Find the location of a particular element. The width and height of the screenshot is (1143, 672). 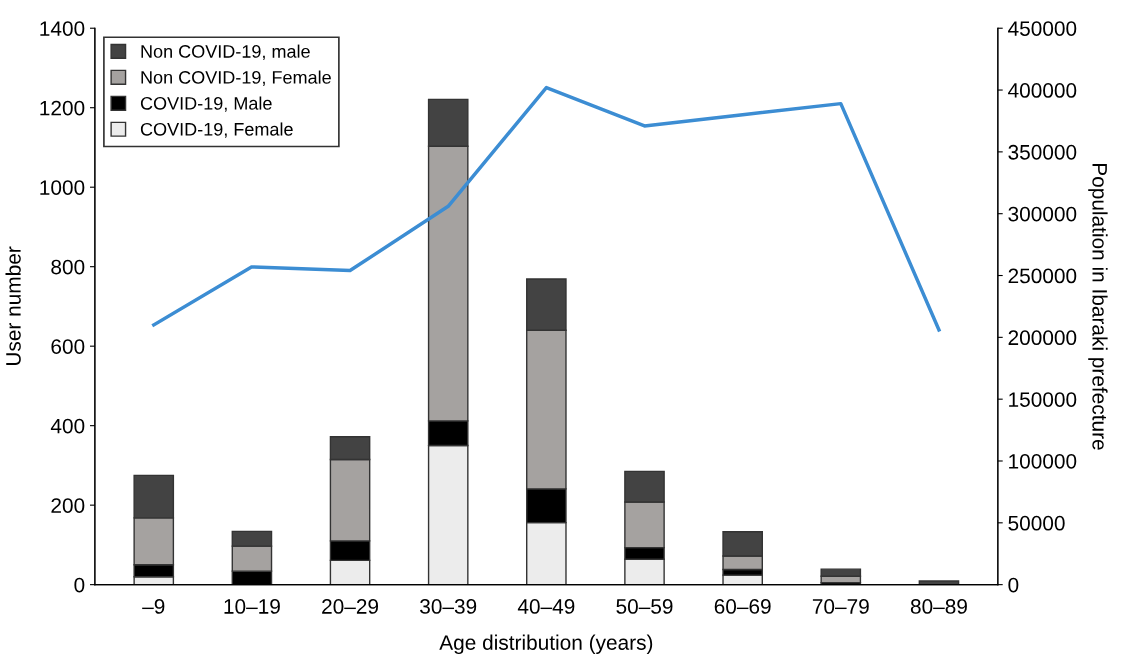

y2-axis-title: Population in Ibaraki prefecture is located at coordinates (1098, 306).